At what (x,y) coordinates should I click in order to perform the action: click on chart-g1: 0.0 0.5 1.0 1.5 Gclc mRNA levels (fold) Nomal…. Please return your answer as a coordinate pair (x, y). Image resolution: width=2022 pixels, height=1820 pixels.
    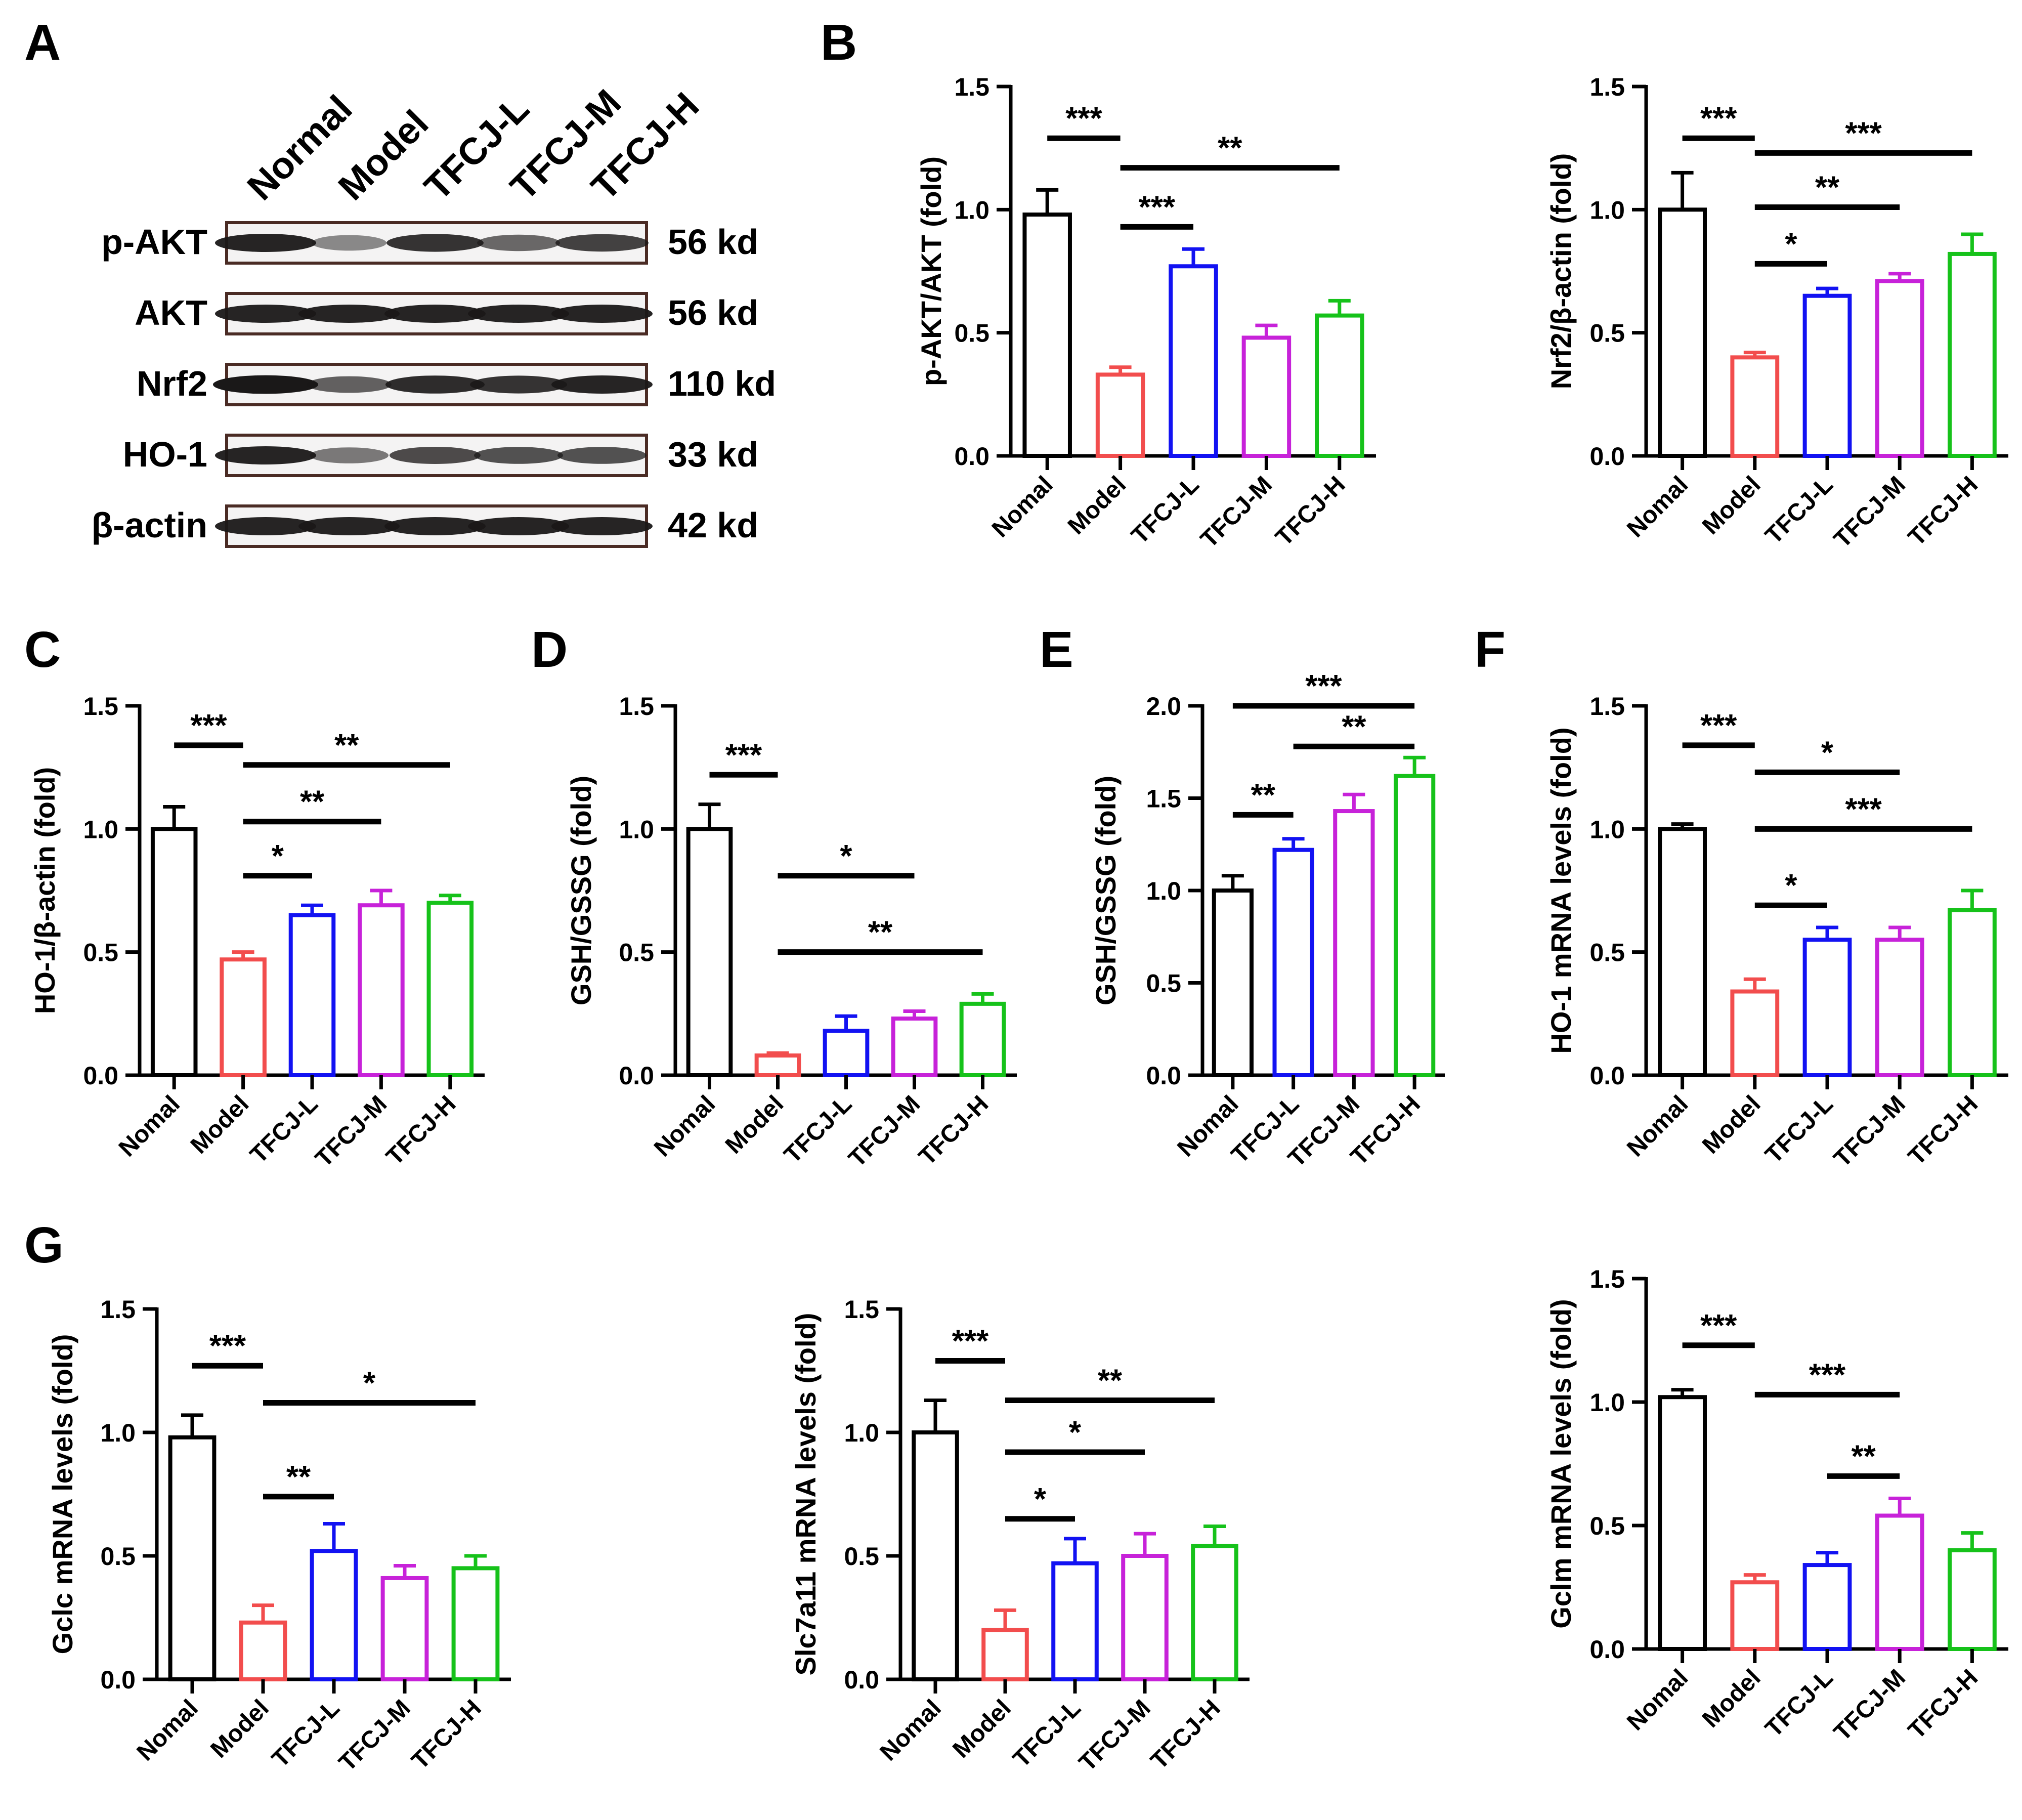
    Looking at the image, I should click on (279, 1535).